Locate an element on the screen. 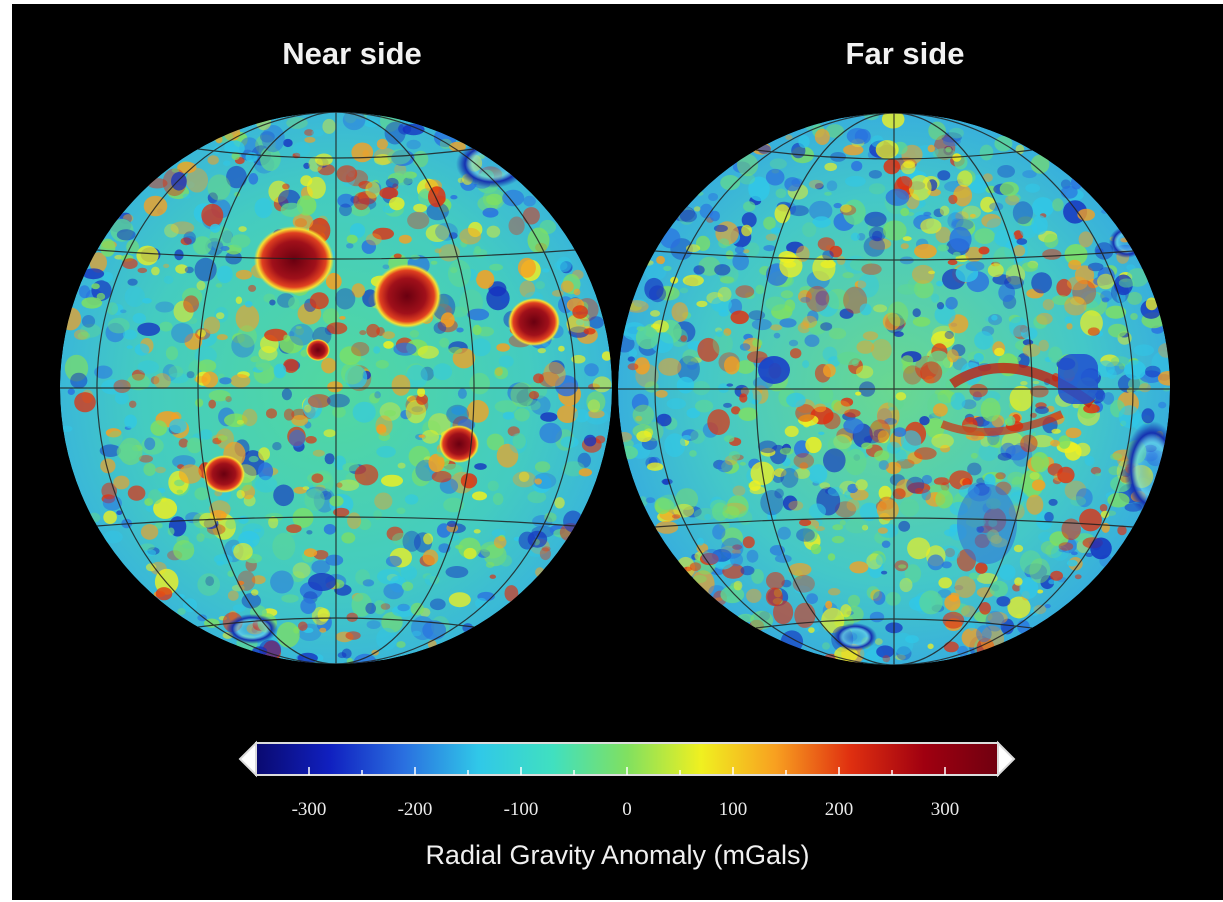  colorbar-tick-label: -100 is located at coordinates (521, 809).